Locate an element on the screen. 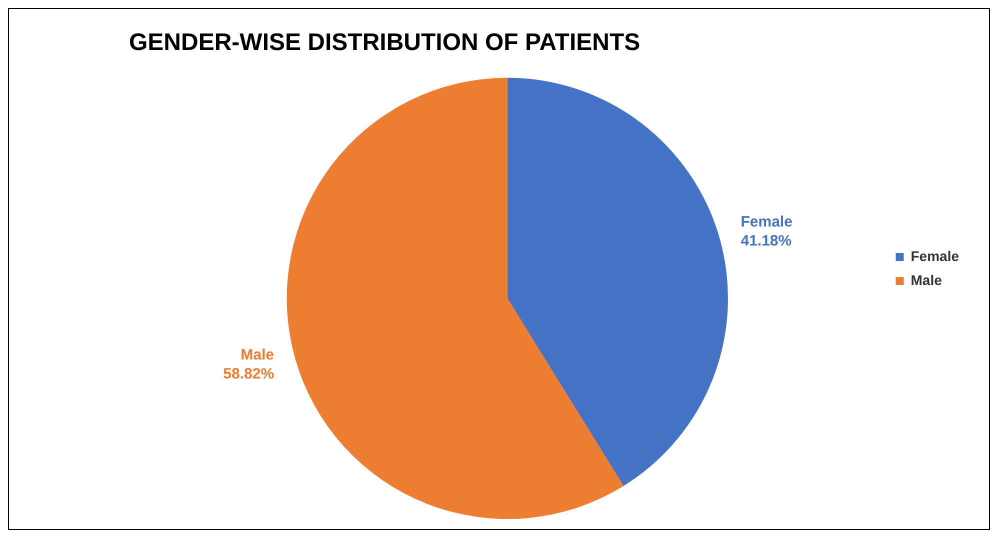 The image size is (1000, 540). chart-title: GENDER-WISE DISTRIBUTION OF PATIENTS is located at coordinates (384, 42).